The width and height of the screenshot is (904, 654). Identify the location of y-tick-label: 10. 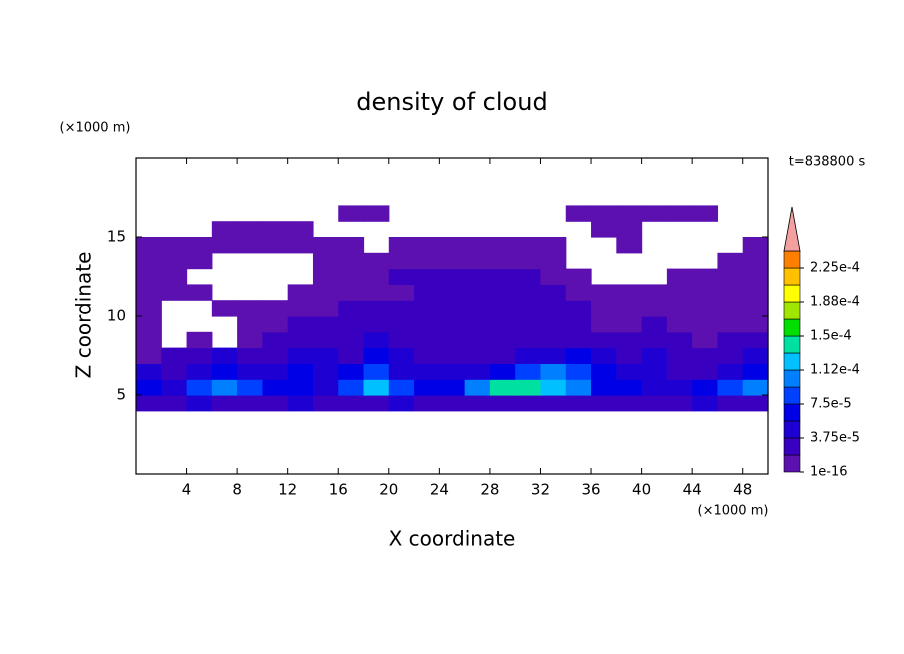
(116, 316).